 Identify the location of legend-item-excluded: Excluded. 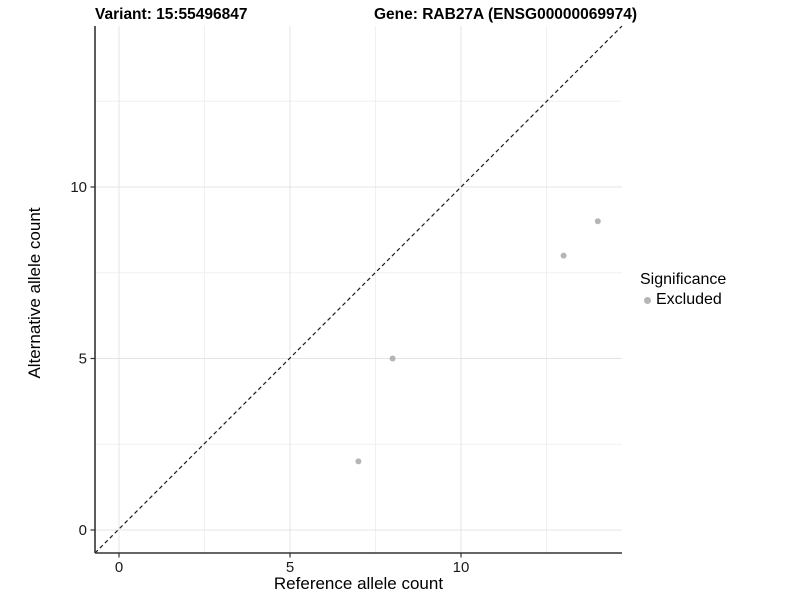
(683, 300).